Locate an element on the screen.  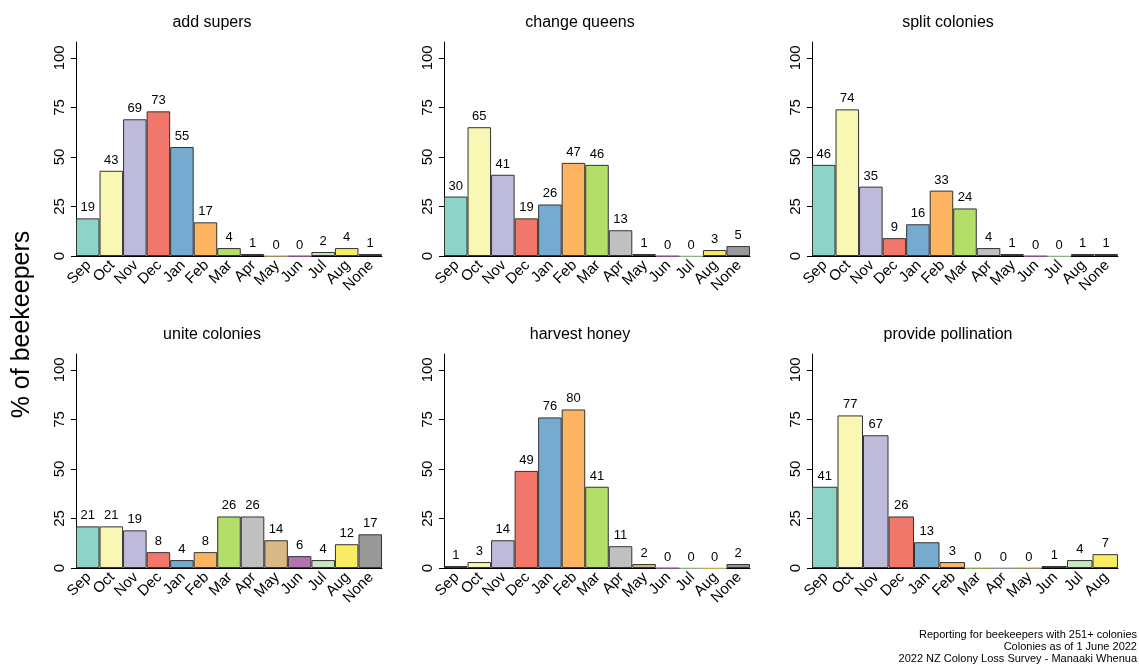
text: Reporting for beekeepers with 251+ colonies is located at coordinates (1027, 634).